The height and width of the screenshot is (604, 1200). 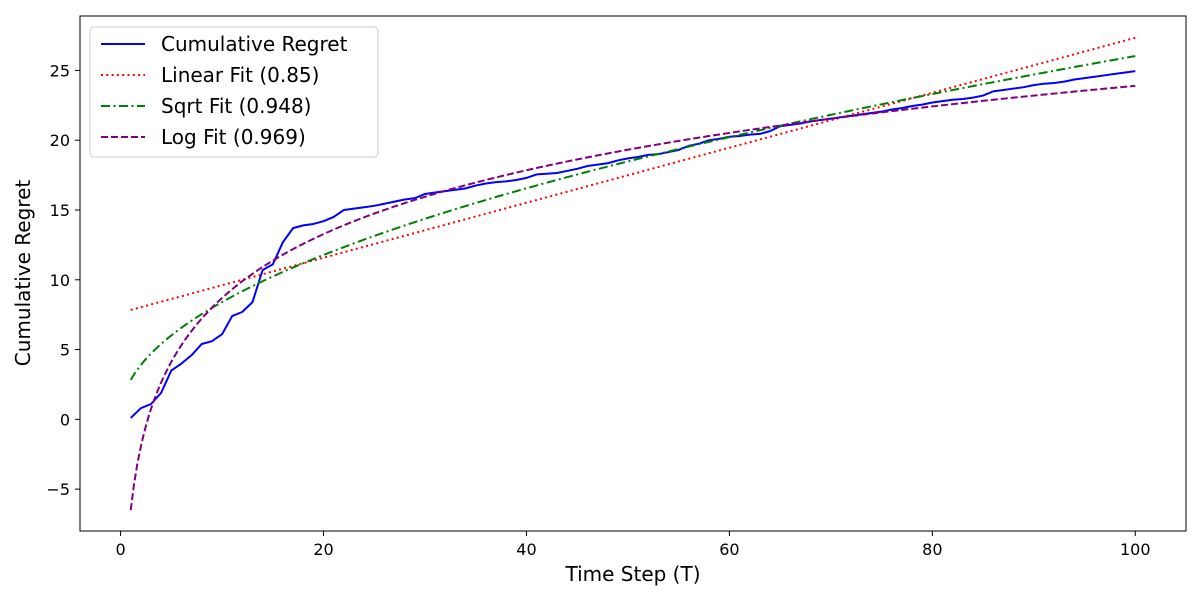 What do you see at coordinates (633, 545) in the screenshot?
I see `x-axis-ticks: 0 20 40 60 80 100` at bounding box center [633, 545].